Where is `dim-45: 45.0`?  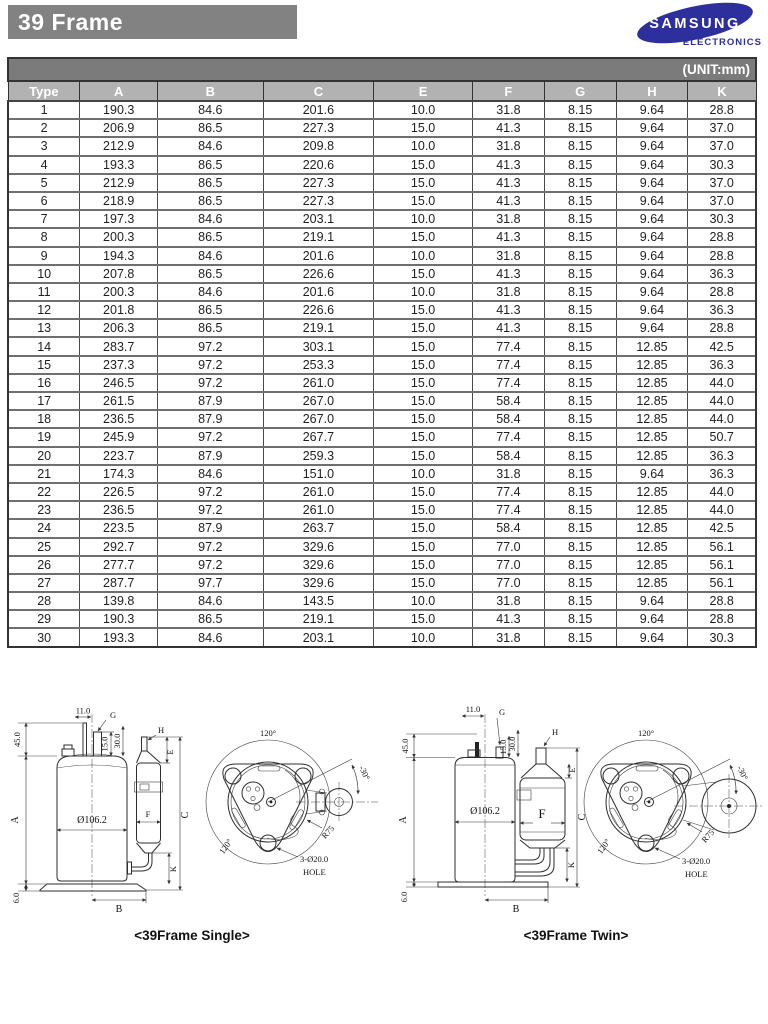
dim-45: 45.0 is located at coordinates (17, 739).